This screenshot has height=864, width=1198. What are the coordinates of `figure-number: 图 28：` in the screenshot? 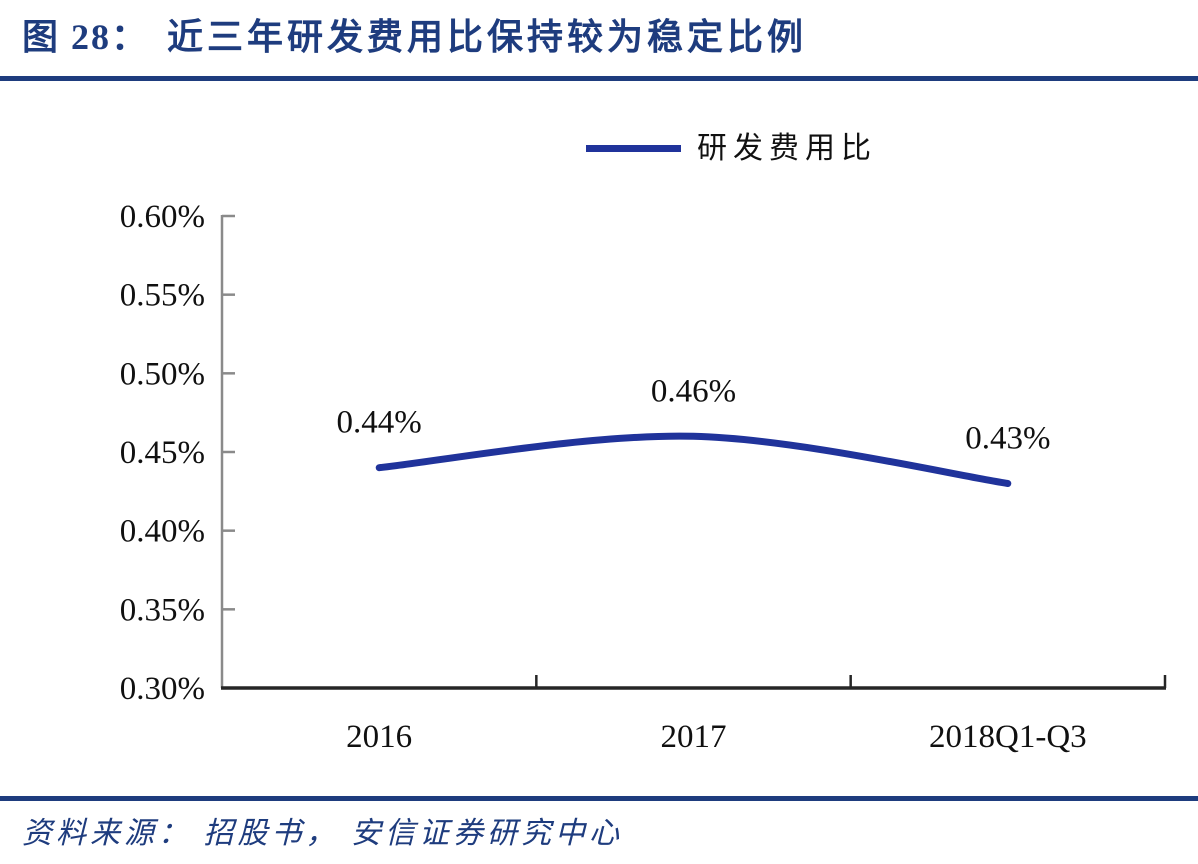 It's located at (86, 37).